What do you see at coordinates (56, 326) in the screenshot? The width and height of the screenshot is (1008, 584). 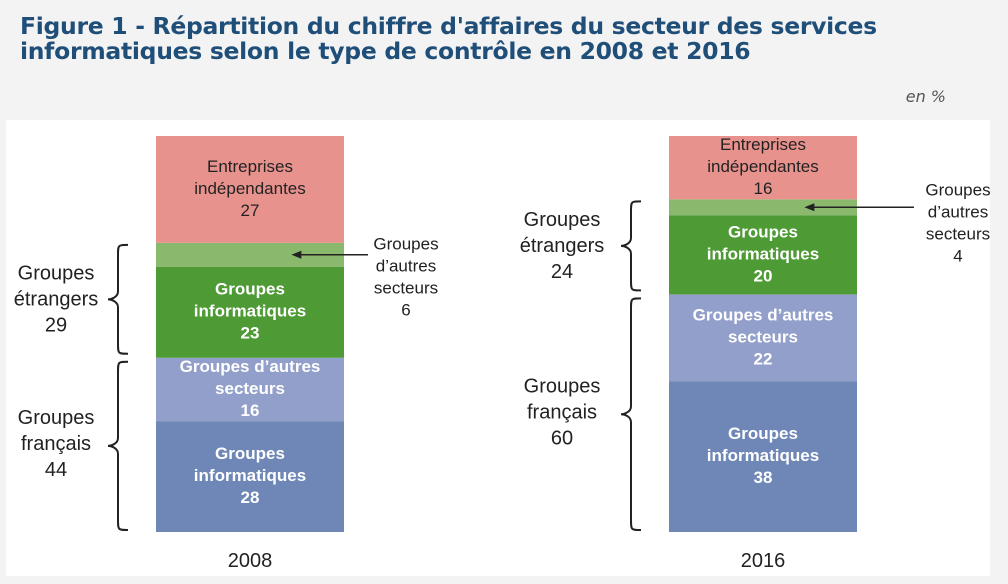 I see `group-total-etrangers-2008-line: 29` at bounding box center [56, 326].